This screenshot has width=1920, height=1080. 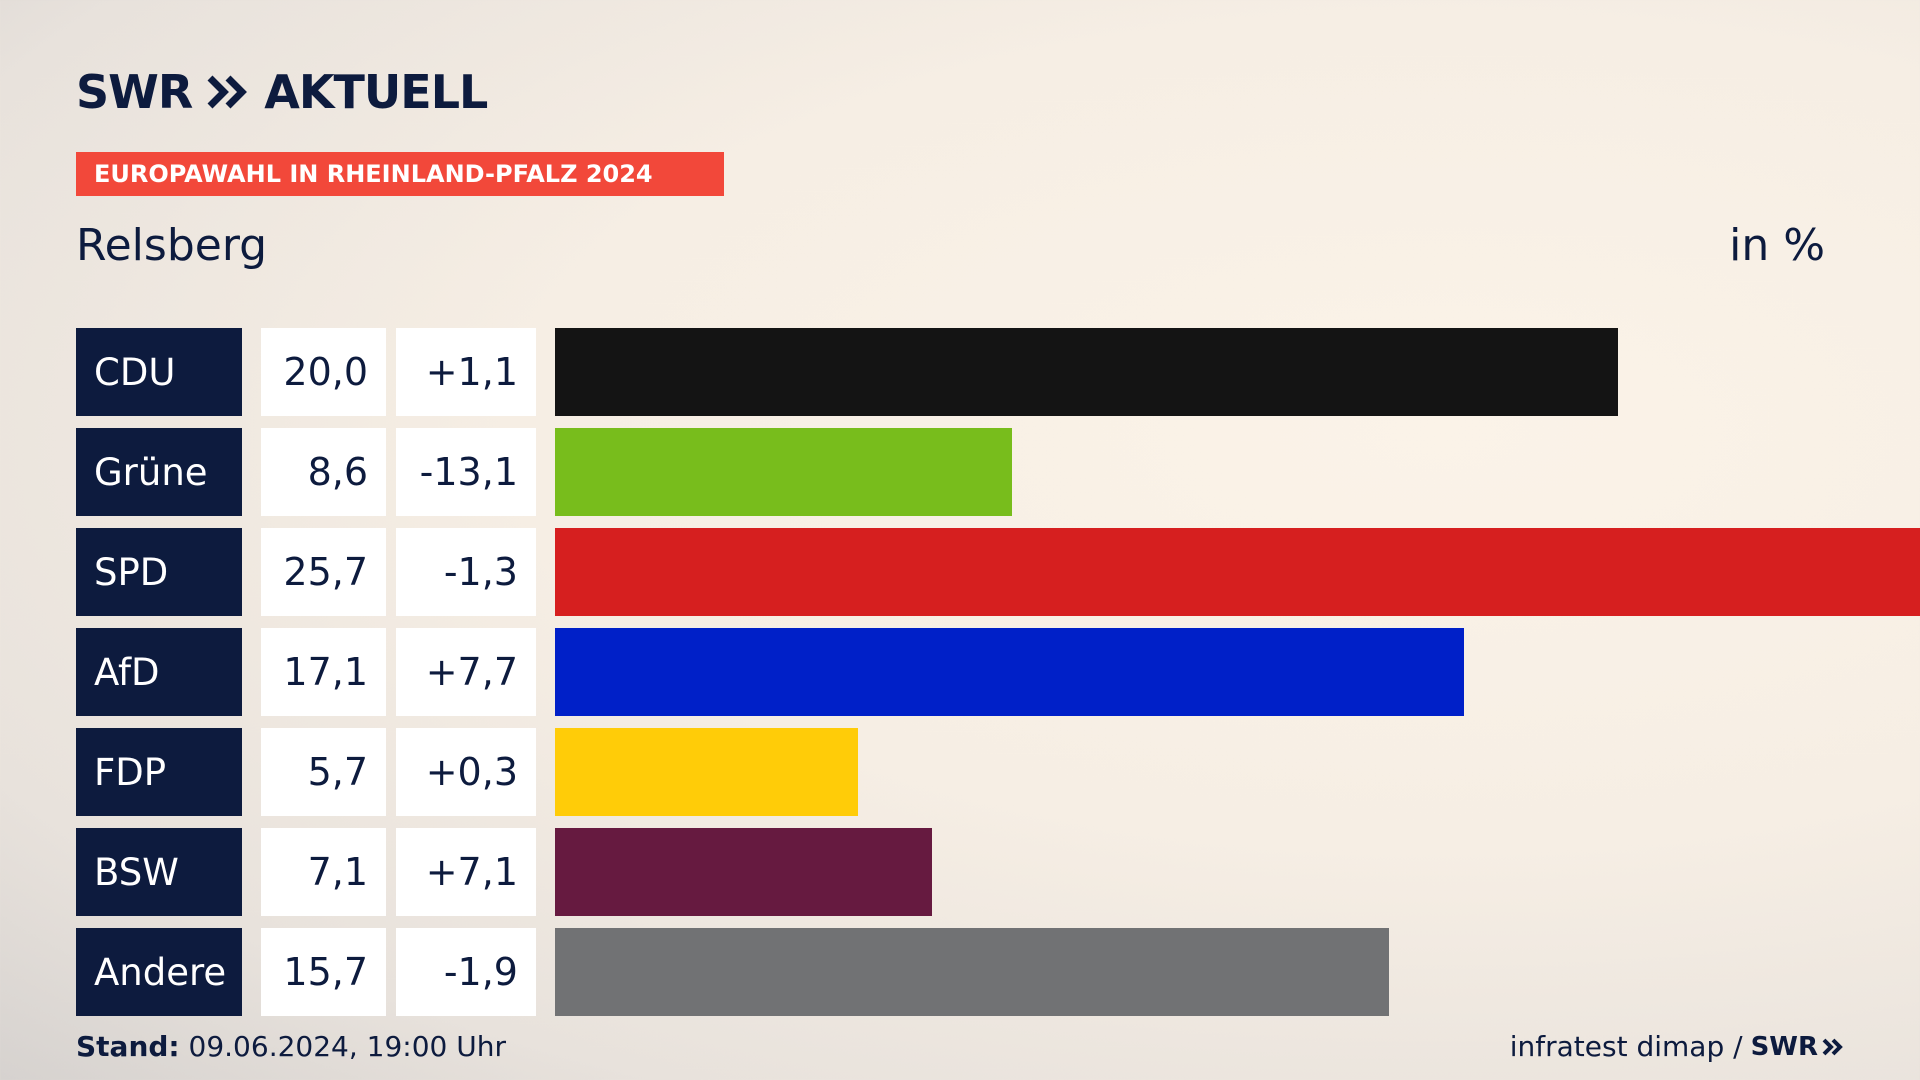 What do you see at coordinates (323, 572) in the screenshot?
I see `vote-share-label: 25,7` at bounding box center [323, 572].